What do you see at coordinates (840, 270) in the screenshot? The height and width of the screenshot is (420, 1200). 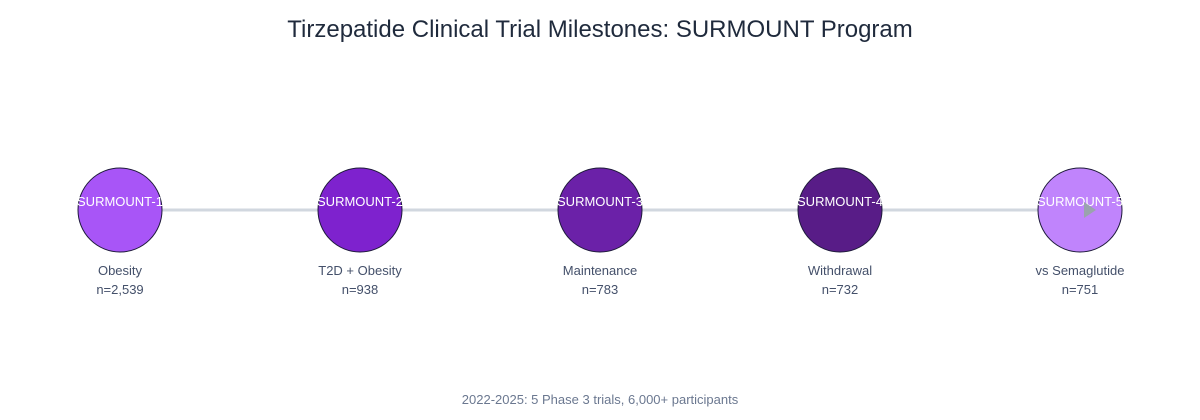 I see `milestone-description: Withdrawal` at bounding box center [840, 270].